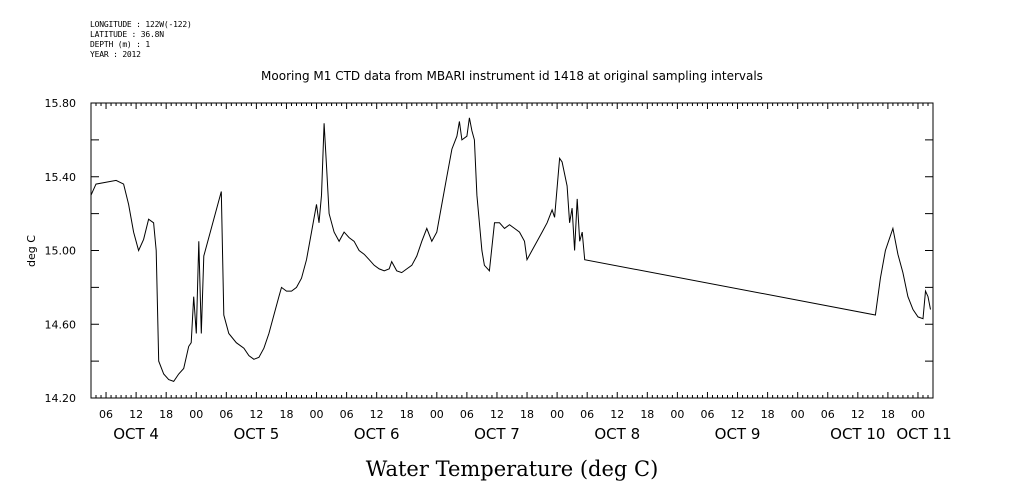 The image size is (1009, 504). Describe the element at coordinates (136, 434) in the screenshot. I see `day-label: OCT 4` at that location.